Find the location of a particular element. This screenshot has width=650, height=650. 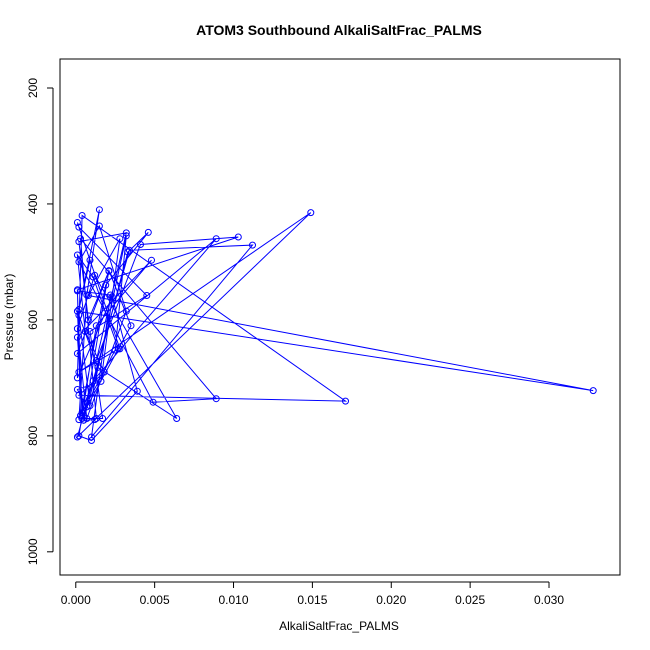

x-tick-label: 0.010 is located at coordinates (234, 600).